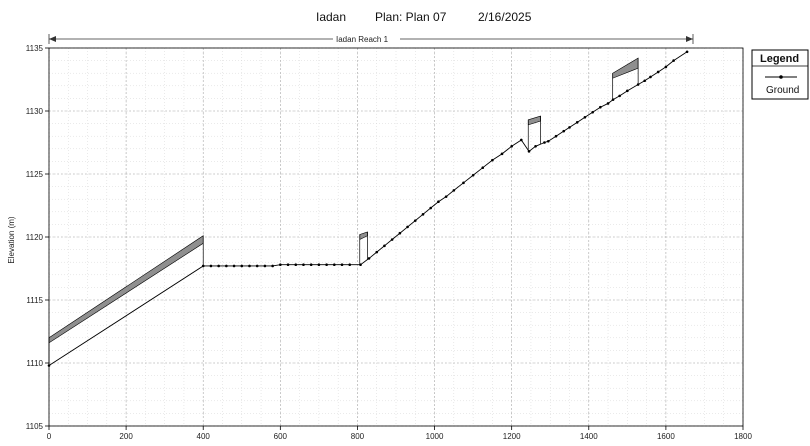 This screenshot has width=810, height=446. What do you see at coordinates (49, 436) in the screenshot?
I see `x-tick-label: 0` at bounding box center [49, 436].